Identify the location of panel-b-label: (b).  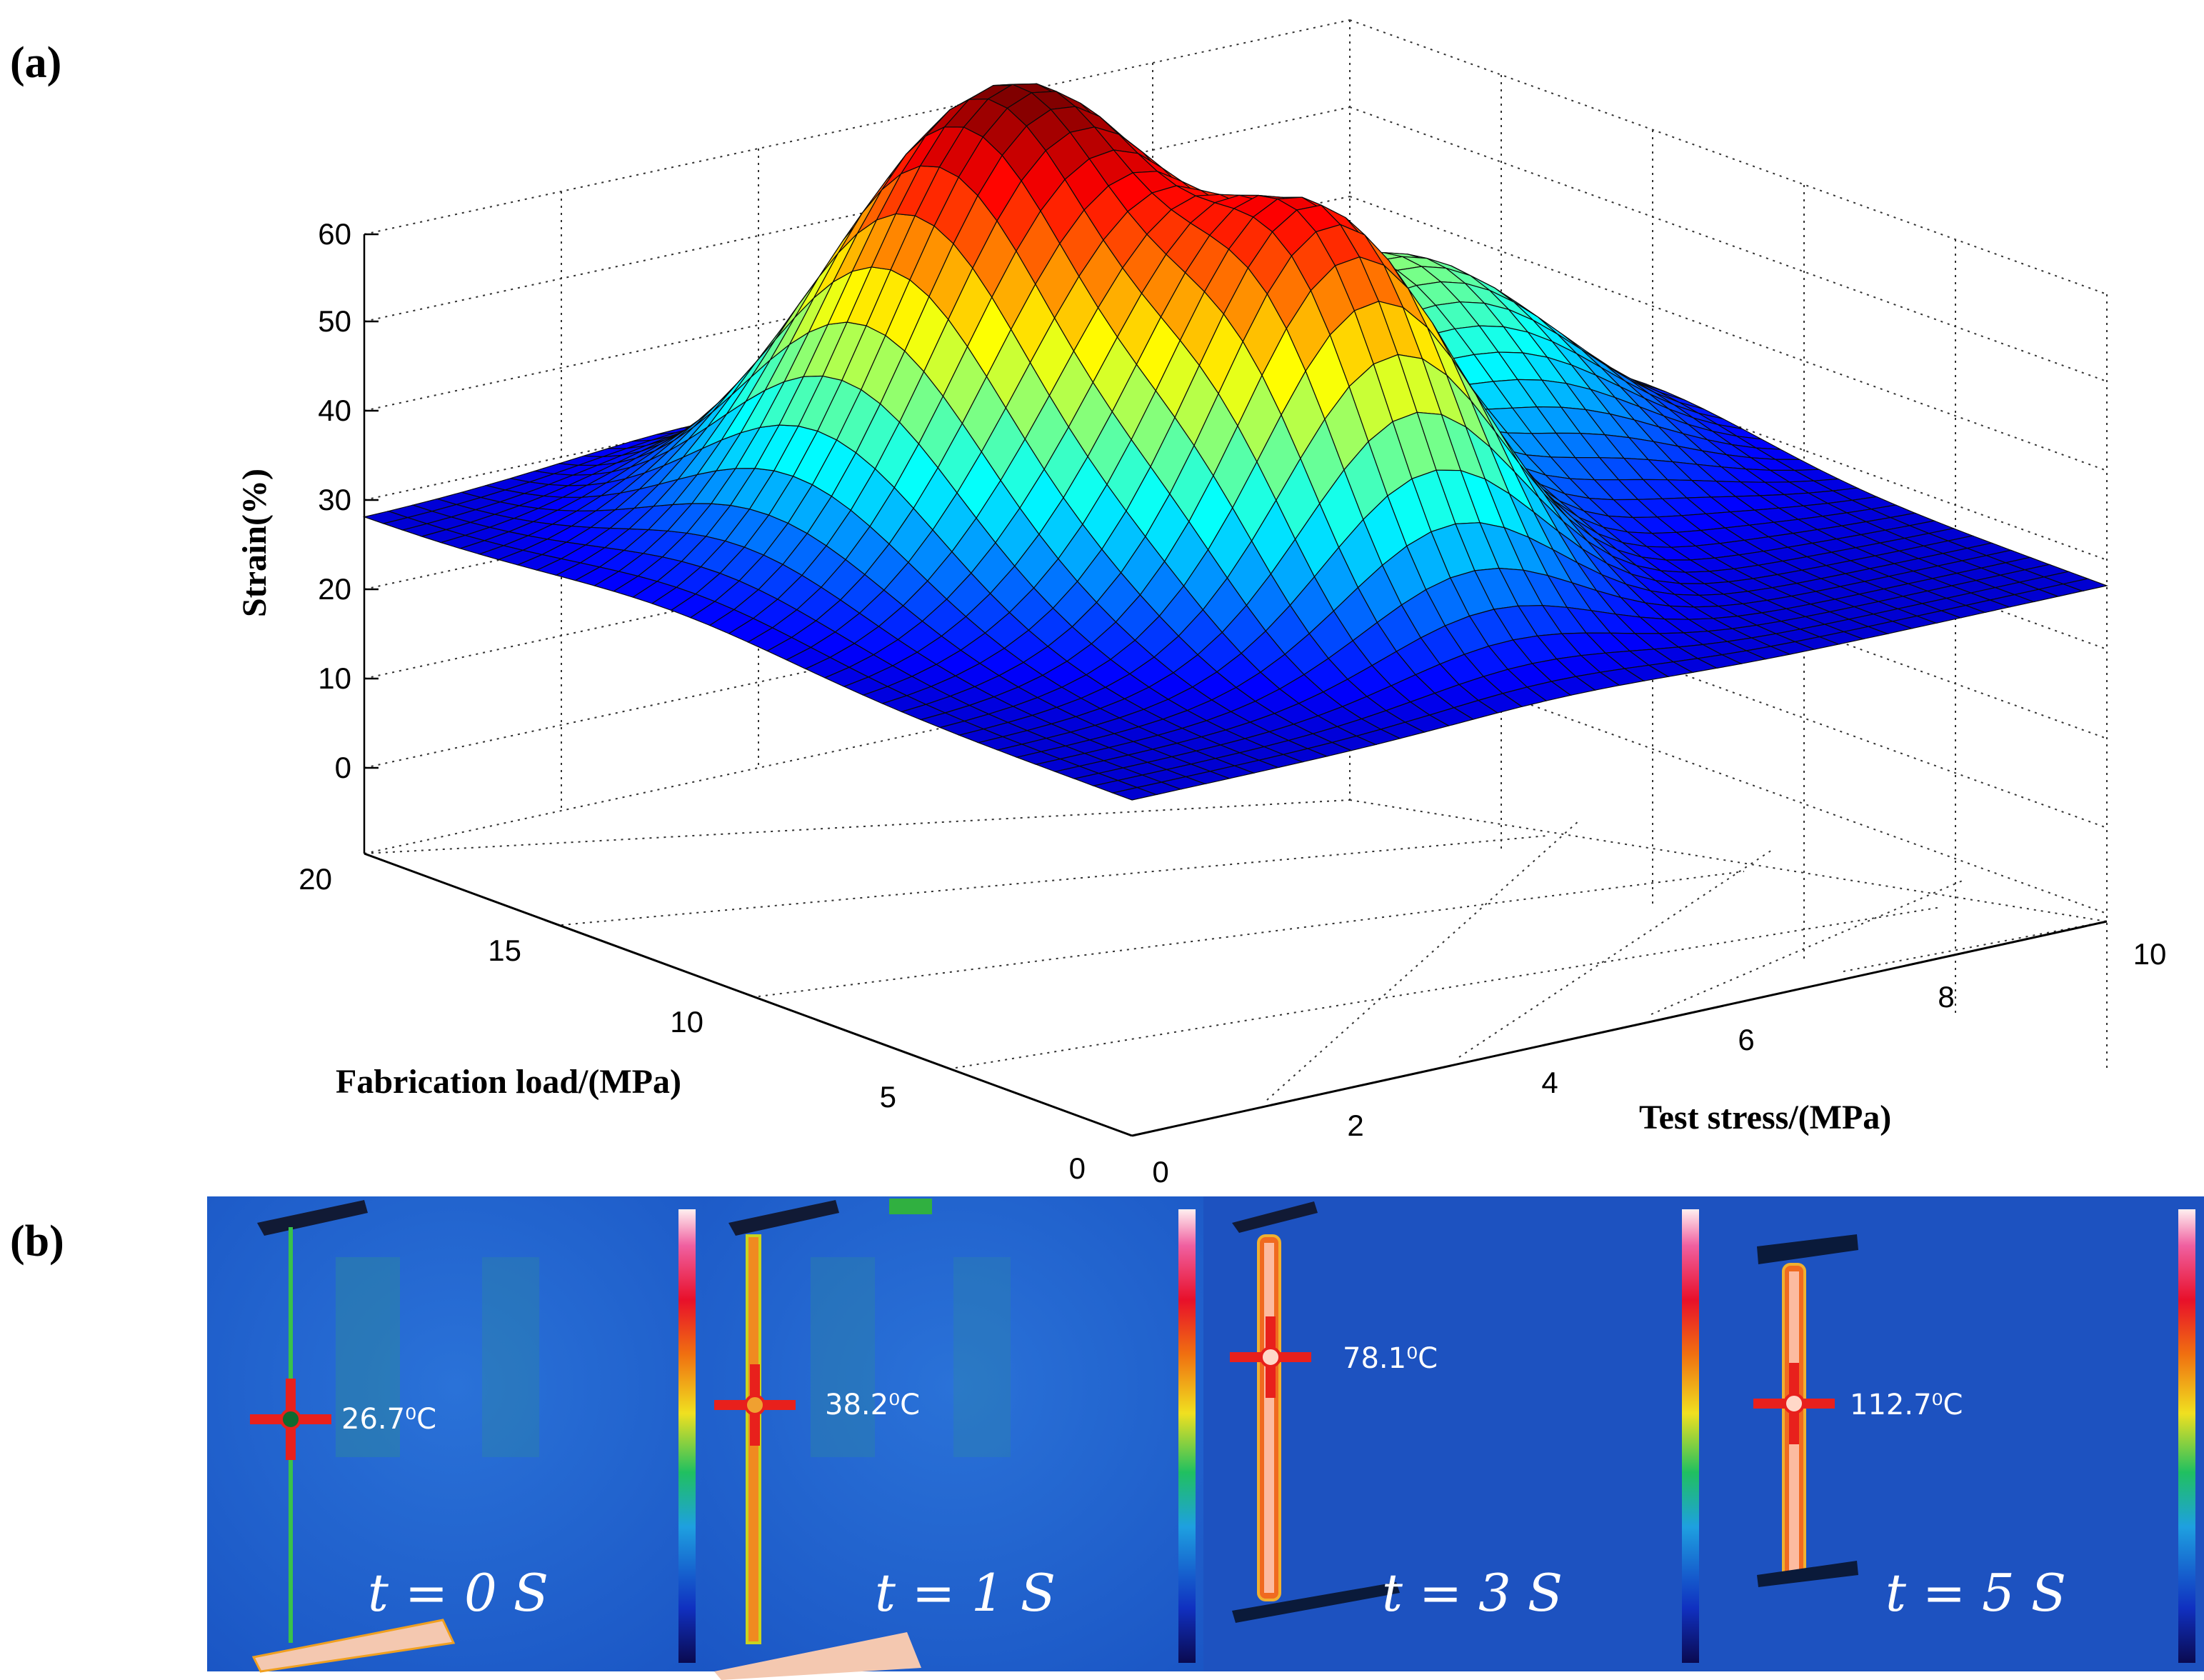
(37, 1241).